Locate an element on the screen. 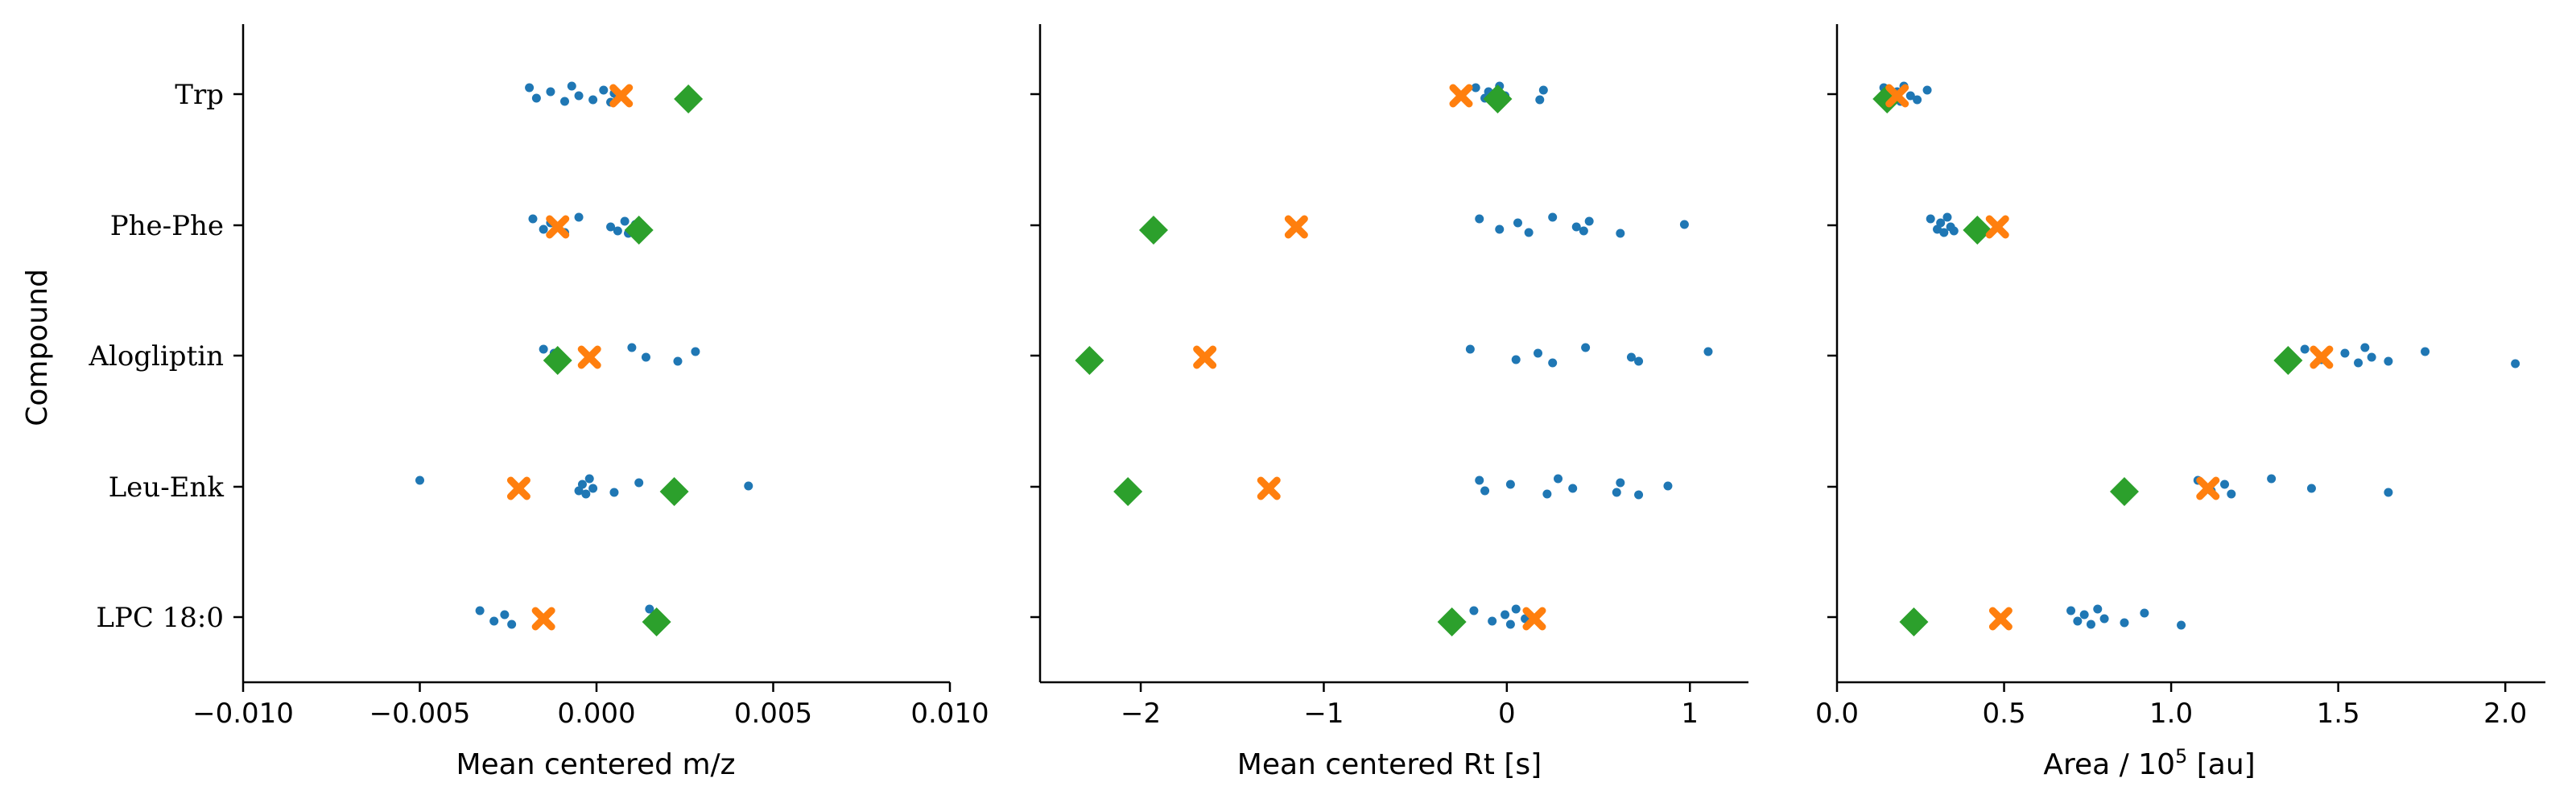  x-axis-title-mz: Mean centered m/z is located at coordinates (595, 764).